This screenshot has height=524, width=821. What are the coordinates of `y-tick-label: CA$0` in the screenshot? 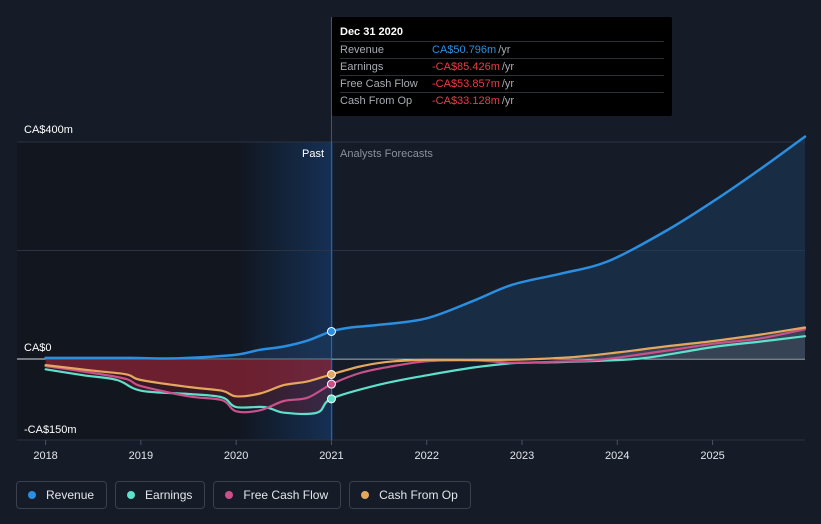 It's located at (38, 348).